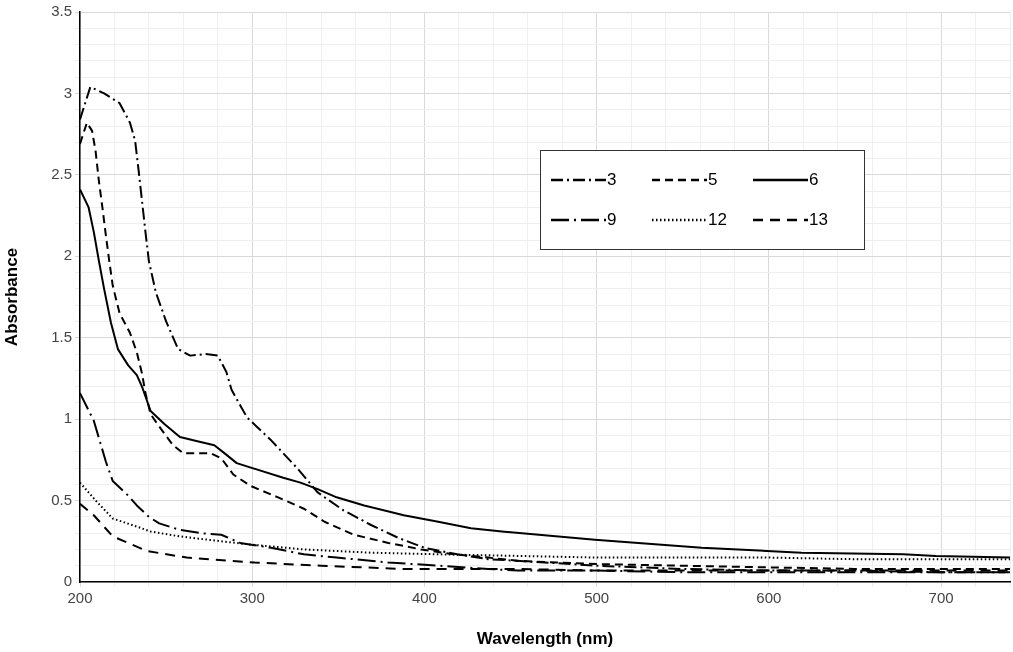 The width and height of the screenshot is (1013, 652). Describe the element at coordinates (818, 219) in the screenshot. I see `legend-label: 13` at that location.